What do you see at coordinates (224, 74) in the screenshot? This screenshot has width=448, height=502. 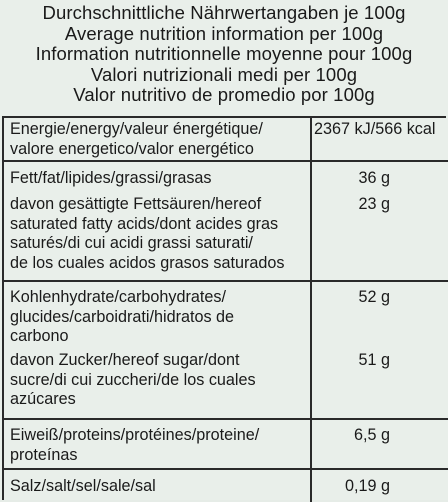 I see `header-line-it: Valori nutrizionali medi per 100g` at bounding box center [224, 74].